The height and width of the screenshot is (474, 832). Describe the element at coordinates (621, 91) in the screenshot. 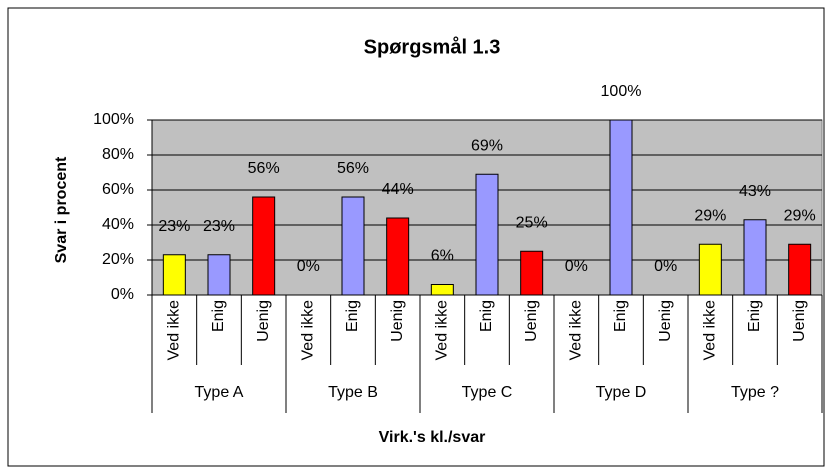

I see `value-label: 100%` at that location.